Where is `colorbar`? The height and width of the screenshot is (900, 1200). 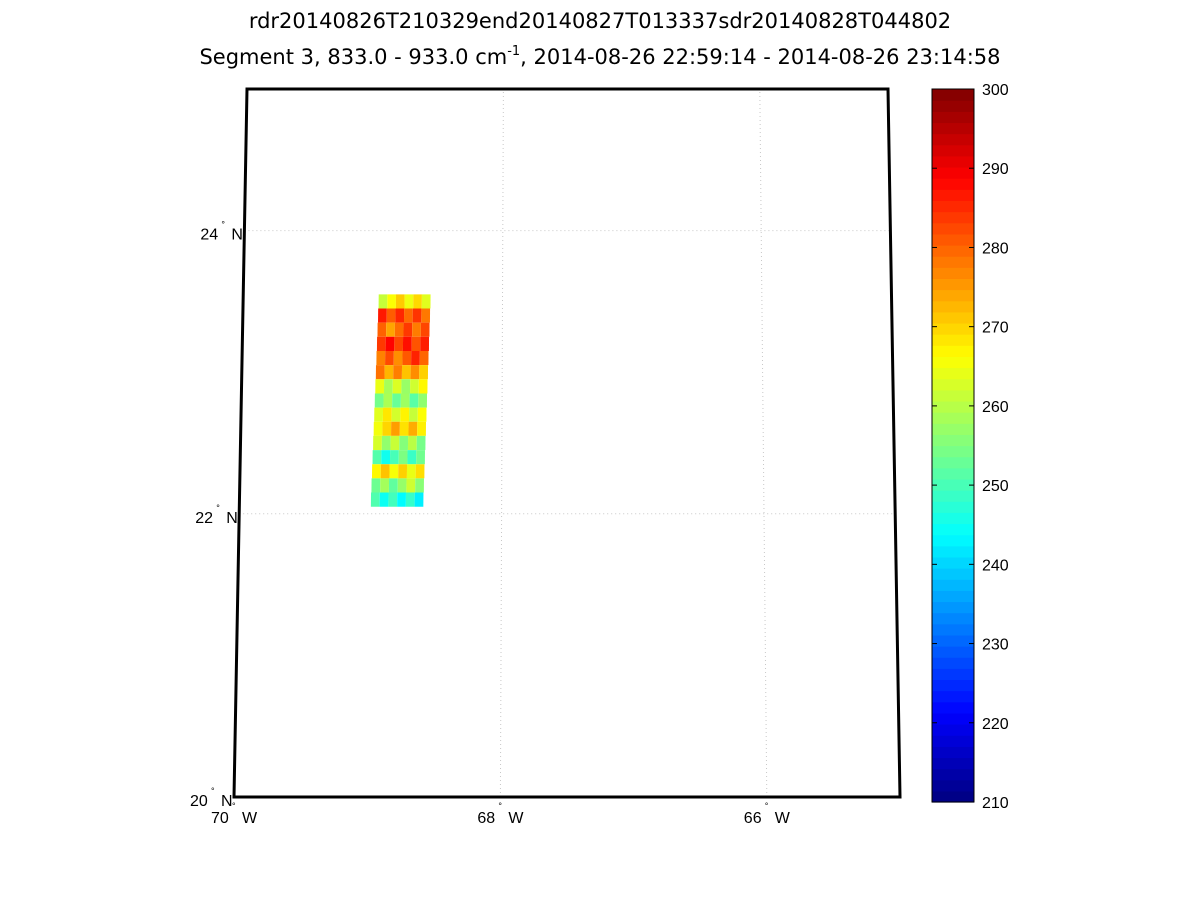
colorbar is located at coordinates (953, 445).